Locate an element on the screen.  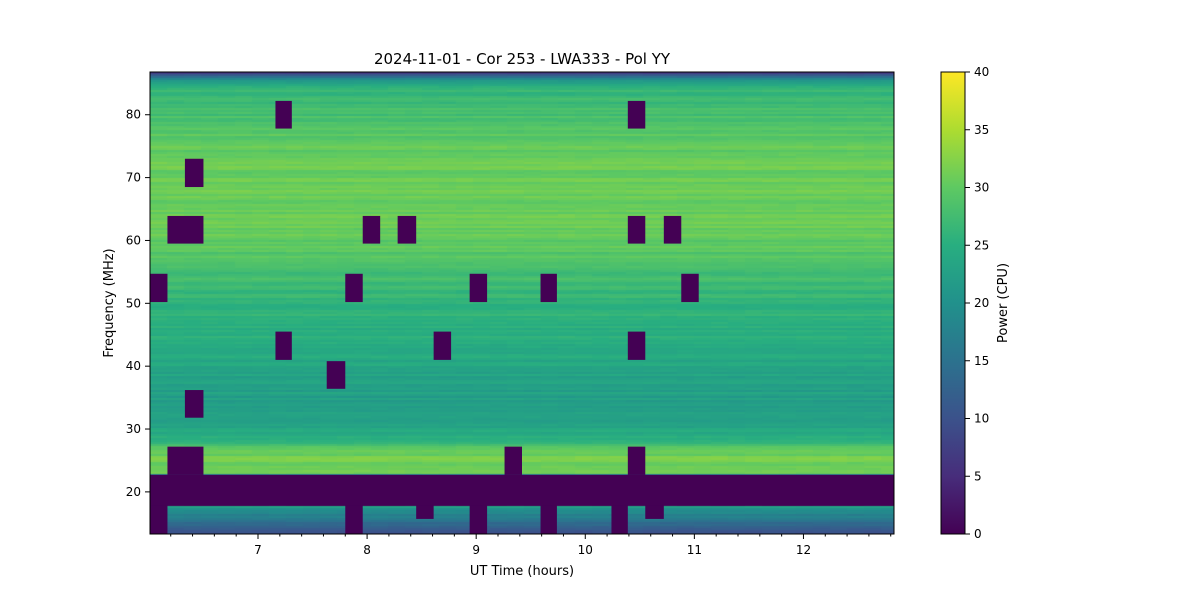
colorbar-label: Power (CPU) is located at coordinates (1003, 303).